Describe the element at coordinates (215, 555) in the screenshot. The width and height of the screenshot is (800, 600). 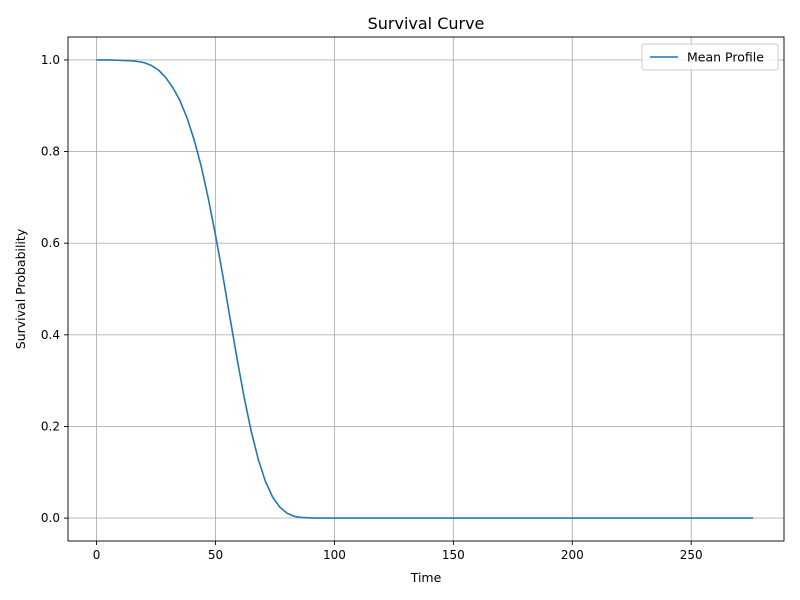
I see `x-tick-label: 50` at that location.